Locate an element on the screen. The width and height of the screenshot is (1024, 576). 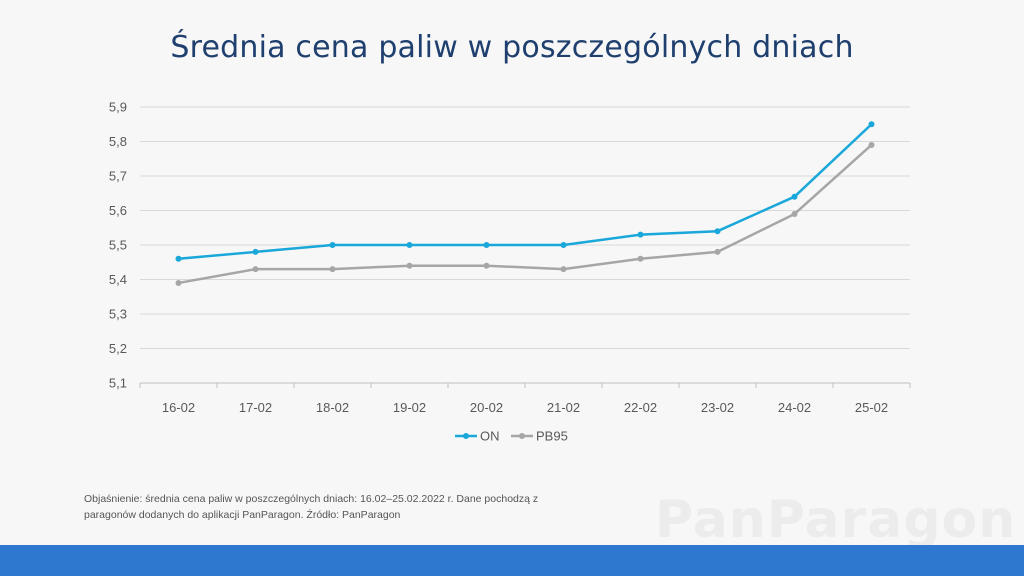
y-tick-label: 5,6 is located at coordinates (118, 210).